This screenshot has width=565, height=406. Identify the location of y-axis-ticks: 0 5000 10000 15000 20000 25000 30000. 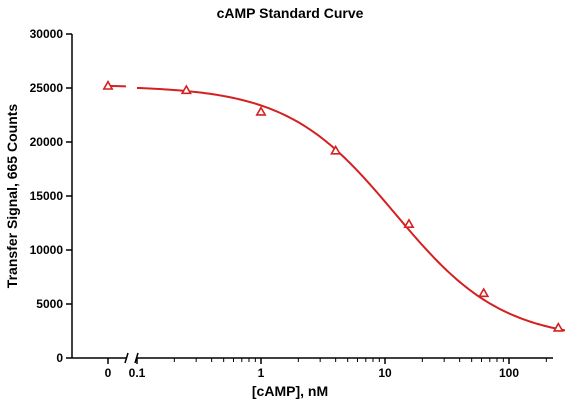
(51, 196).